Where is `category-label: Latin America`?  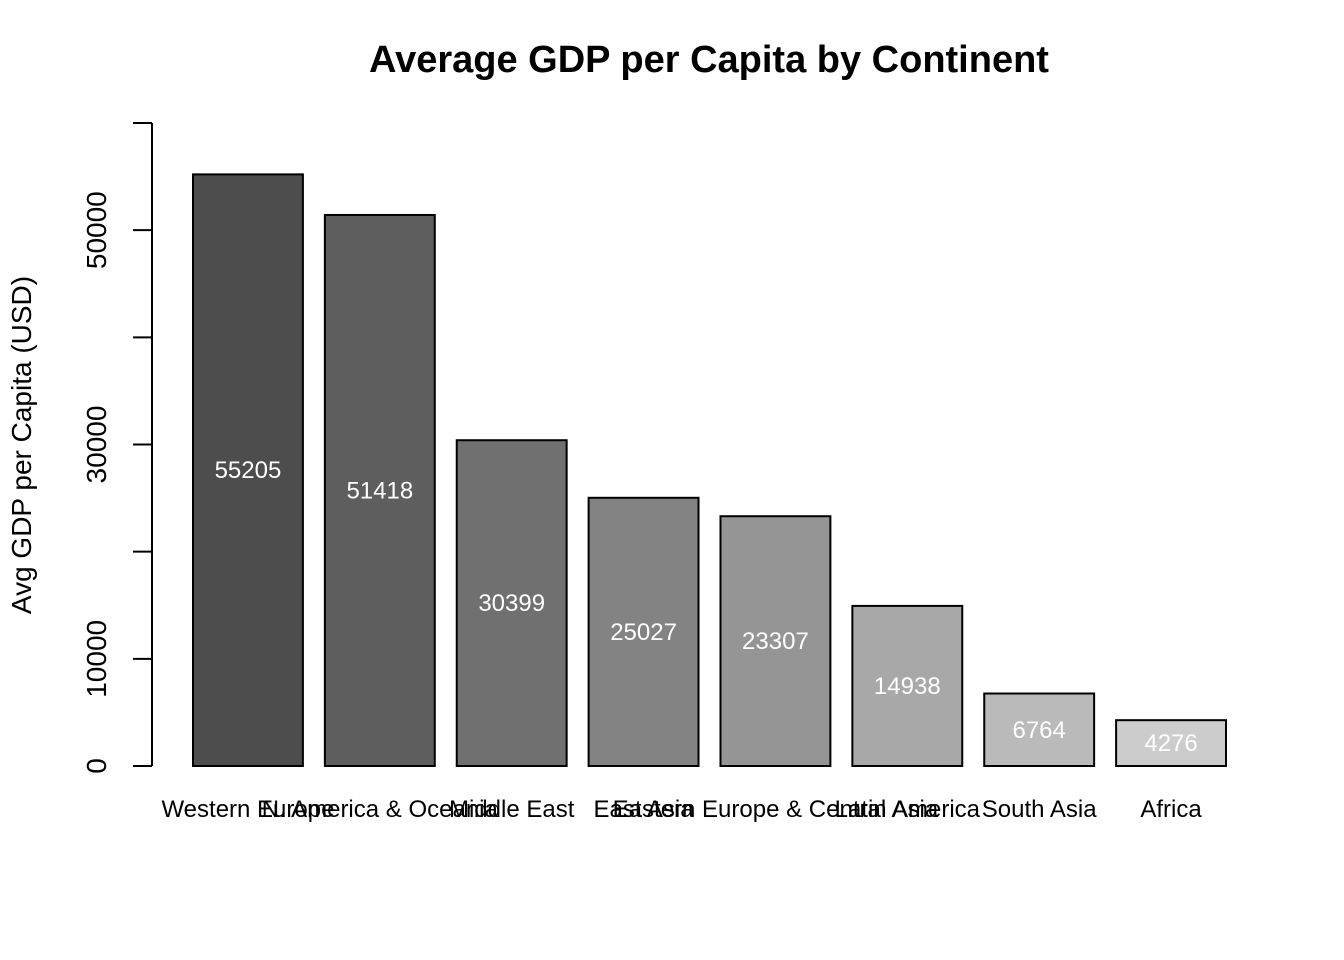
category-label: Latin America is located at coordinates (908, 809).